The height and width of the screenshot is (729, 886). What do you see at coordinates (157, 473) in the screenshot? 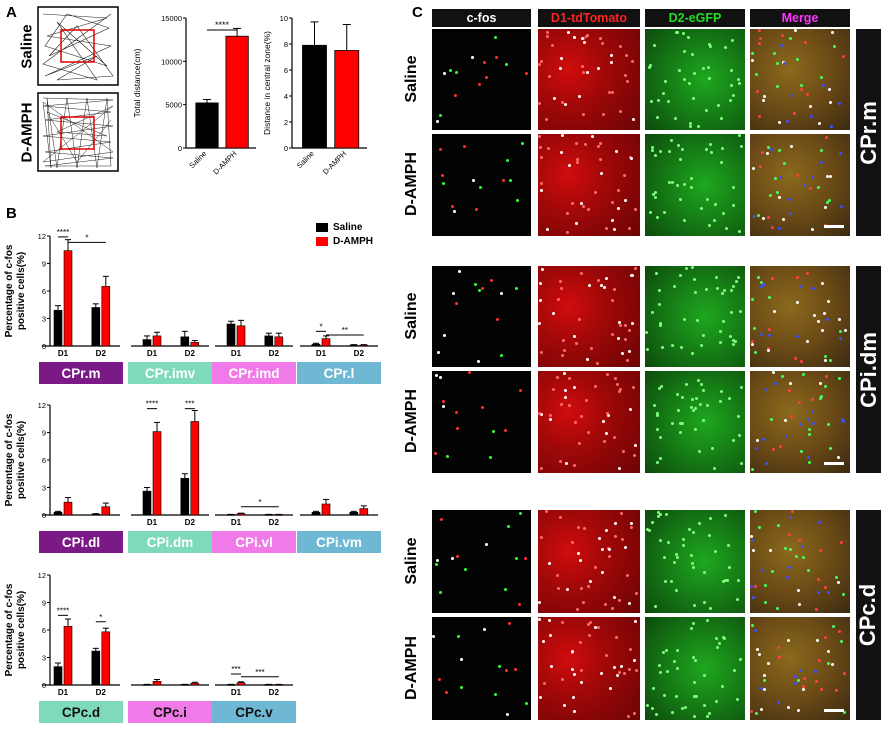
I see `bar-amph-d1` at bounding box center [157, 473].